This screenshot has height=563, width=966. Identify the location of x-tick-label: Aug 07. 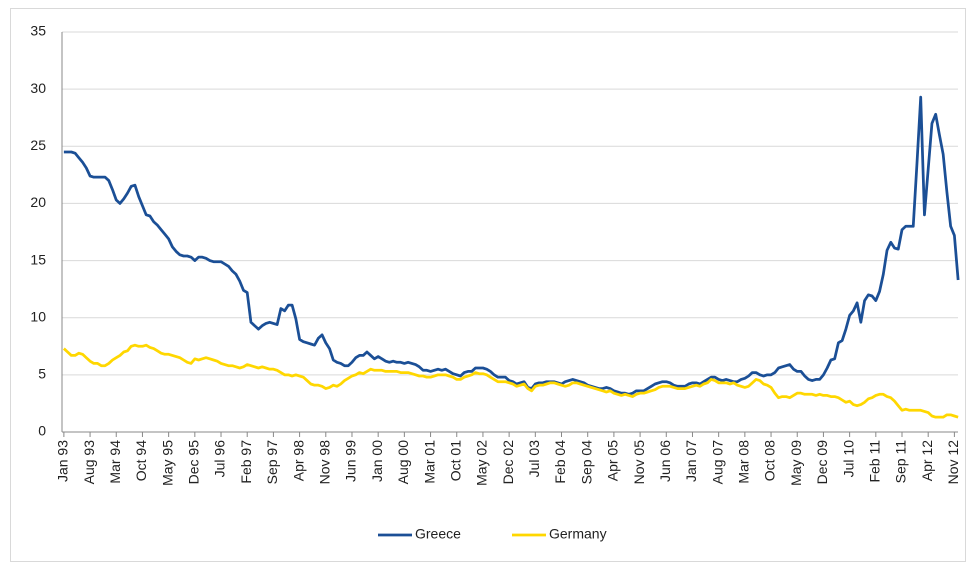
(717, 462).